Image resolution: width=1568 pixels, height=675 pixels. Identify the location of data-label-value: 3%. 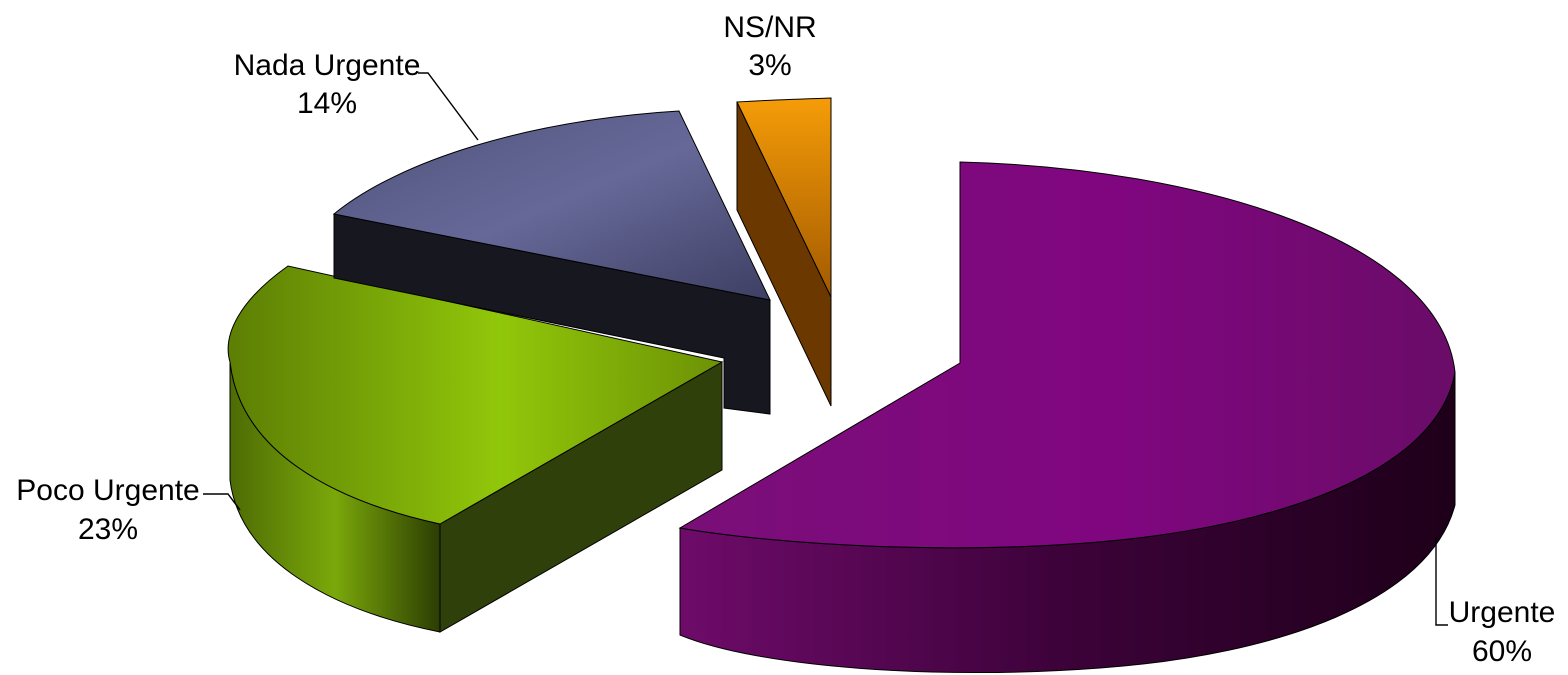
(769, 65).